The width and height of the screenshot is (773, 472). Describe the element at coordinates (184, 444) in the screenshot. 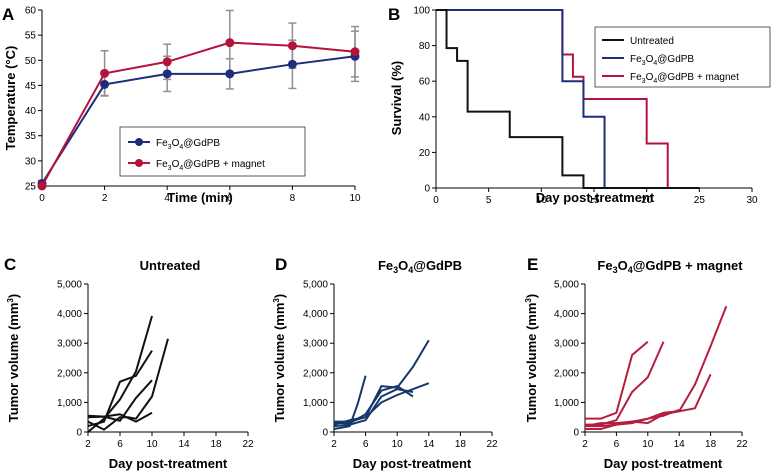

I see `panel-c-xtick-label: 14` at that location.